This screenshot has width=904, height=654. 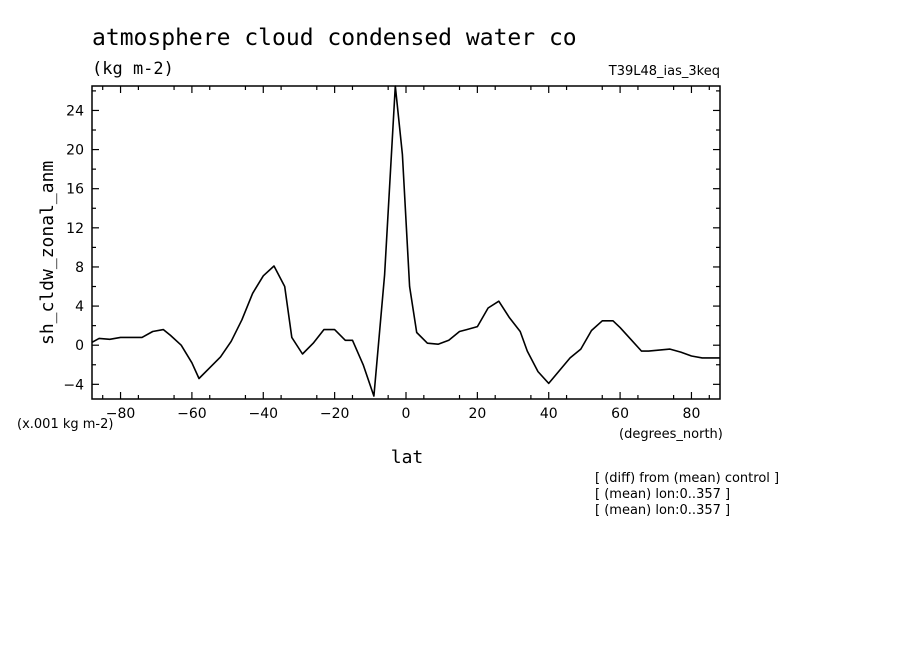 I want to click on y-tick-label: −4, so click(x=73, y=385).